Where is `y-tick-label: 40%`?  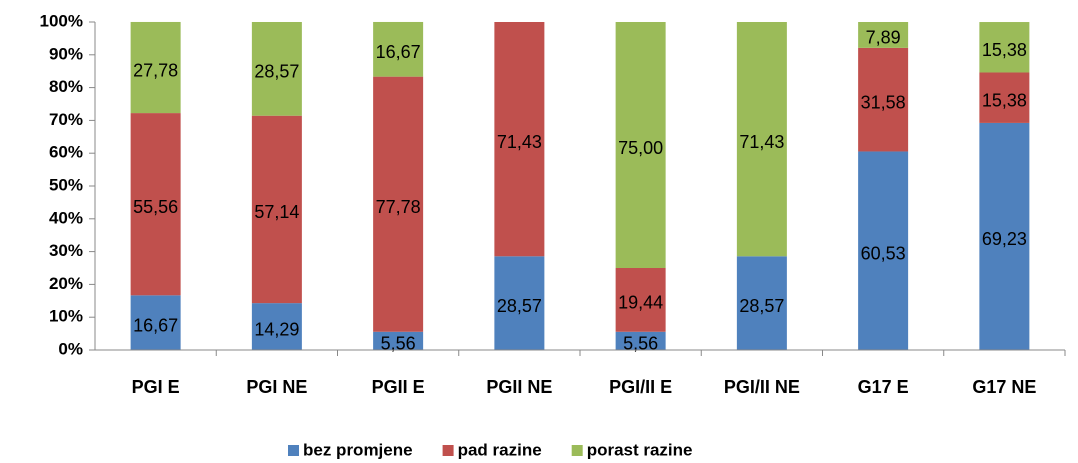
y-tick-label: 40% is located at coordinates (66, 217).